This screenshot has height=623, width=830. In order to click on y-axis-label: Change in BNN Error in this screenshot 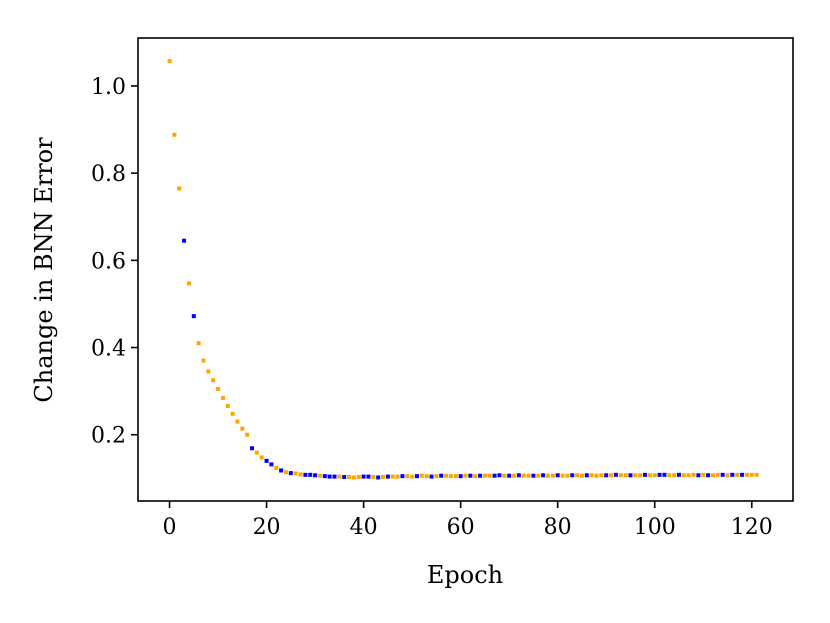, I will do `click(44, 270)`.